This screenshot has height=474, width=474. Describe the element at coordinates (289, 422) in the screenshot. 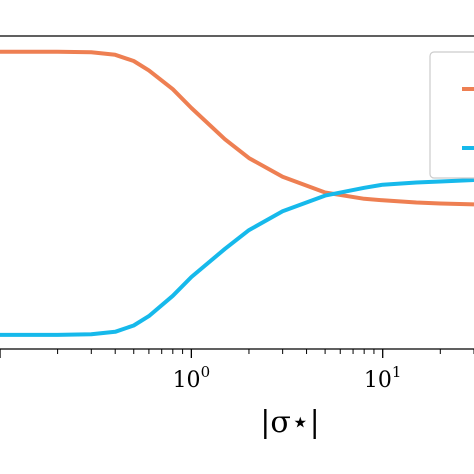

I see `x-axis-label: |σ⋆|` at that location.